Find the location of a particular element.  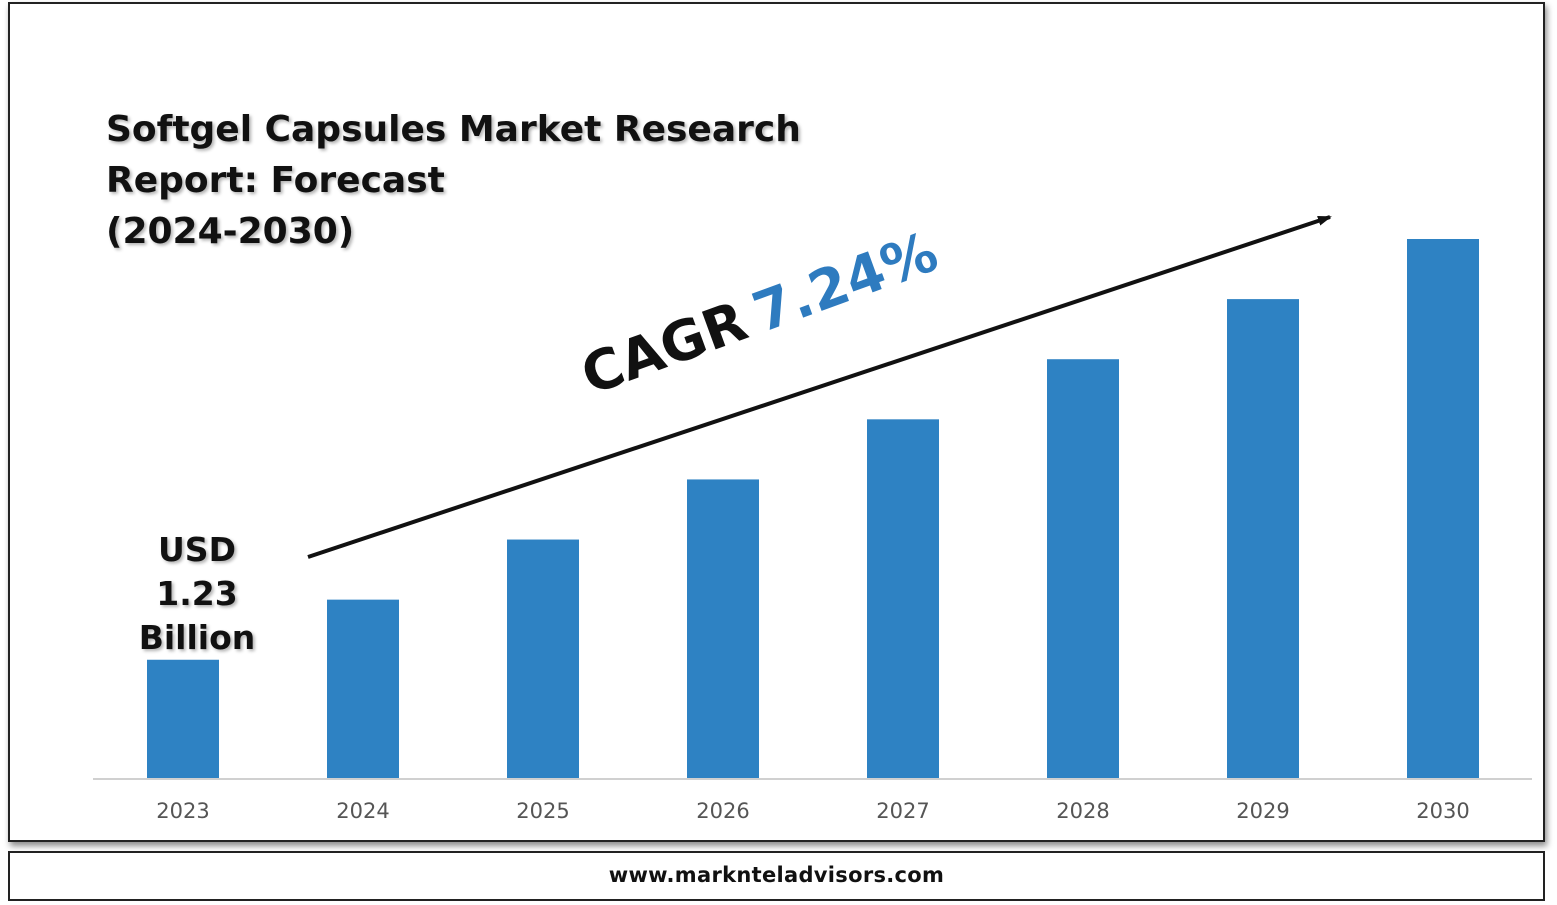

annotation-line-1: USD is located at coordinates (197, 549).